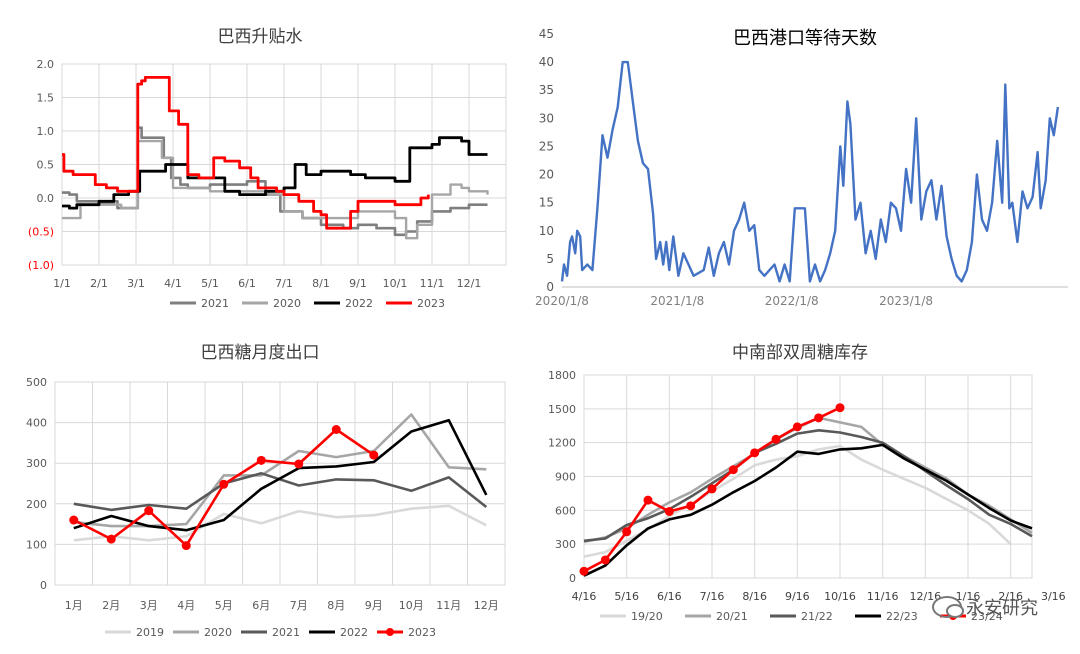 Image resolution: width=1080 pixels, height=654 pixels. What do you see at coordinates (546, 34) in the screenshot?
I see `y-tick-label: 45` at bounding box center [546, 34].